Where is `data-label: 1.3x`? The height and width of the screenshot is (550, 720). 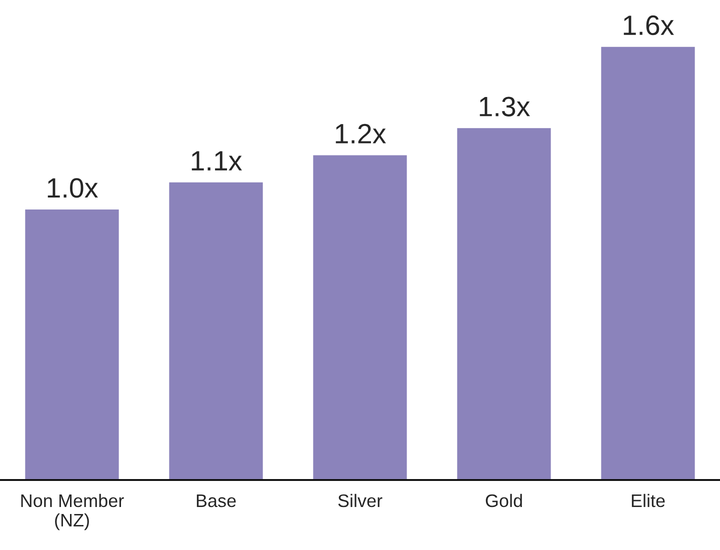
data-label: 1.3x is located at coordinates (505, 106).